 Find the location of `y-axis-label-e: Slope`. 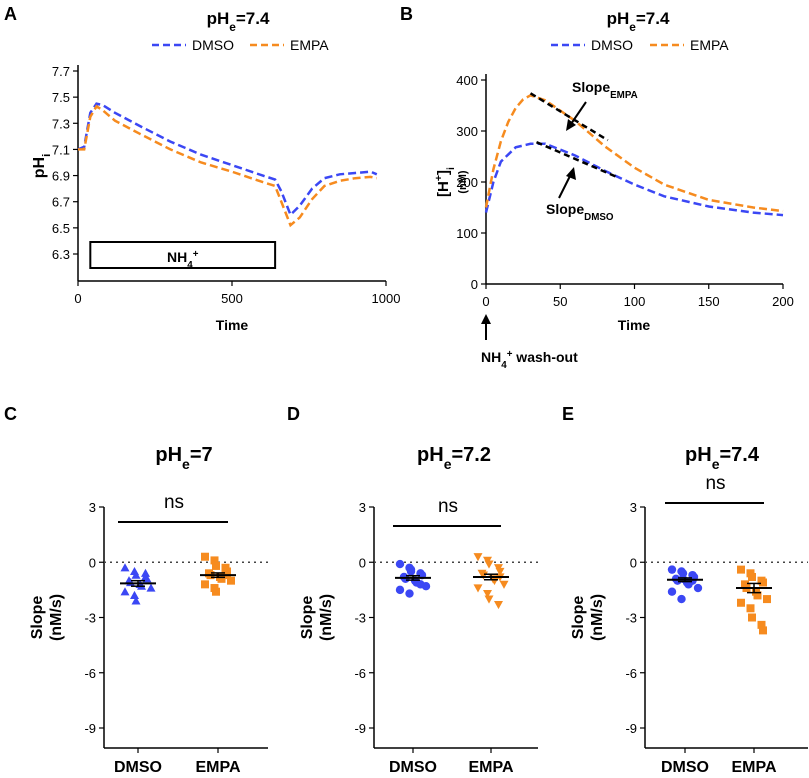

y-axis-label-e: Slope is located at coordinates (578, 618).